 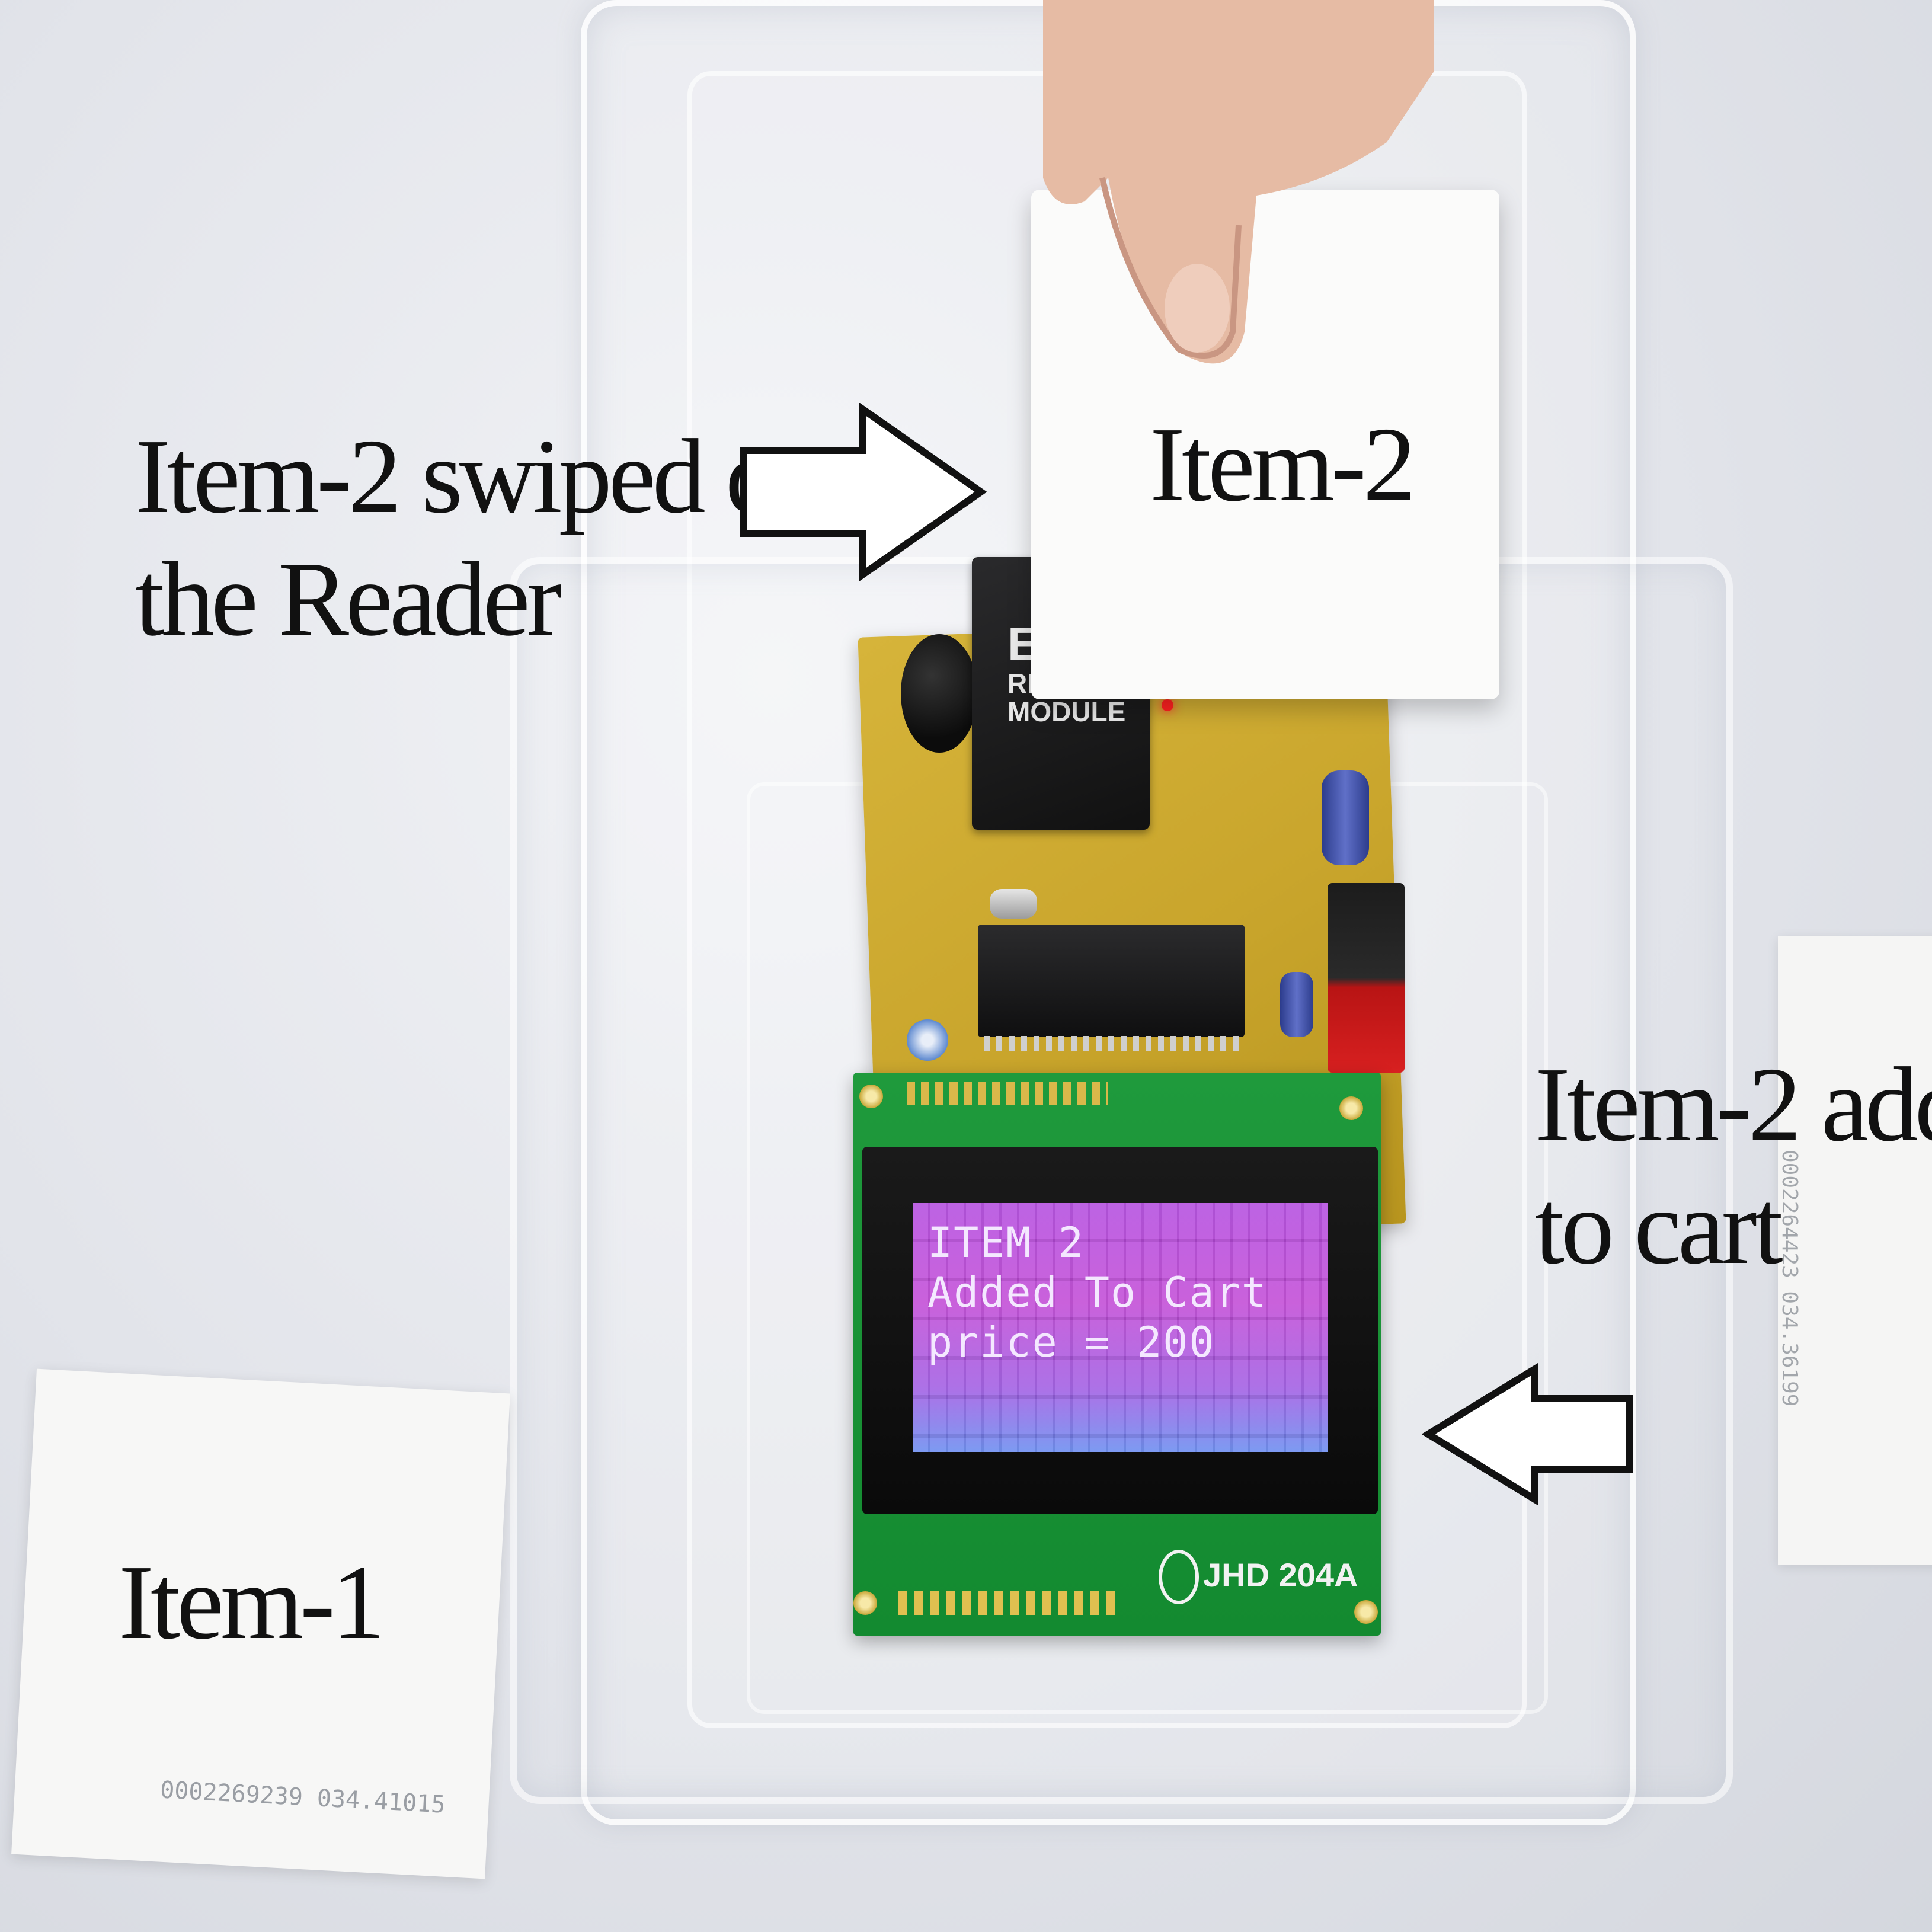 I want to click on lcd-line-1: ITEM 2, so click(x=1006, y=1243).